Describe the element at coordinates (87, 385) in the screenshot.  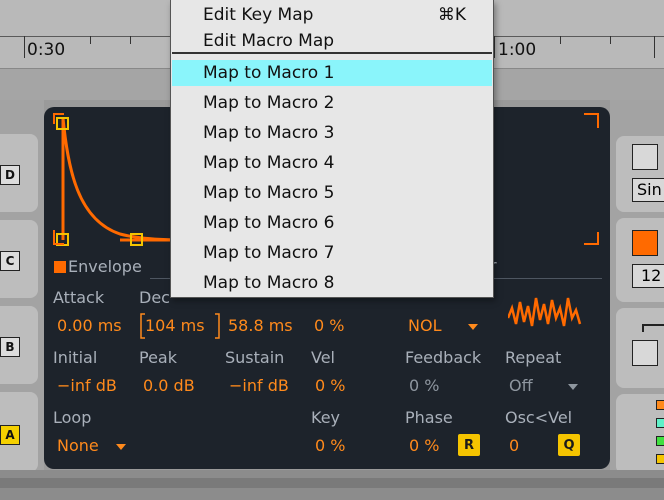
I see `initial-value: −inf dB` at that location.